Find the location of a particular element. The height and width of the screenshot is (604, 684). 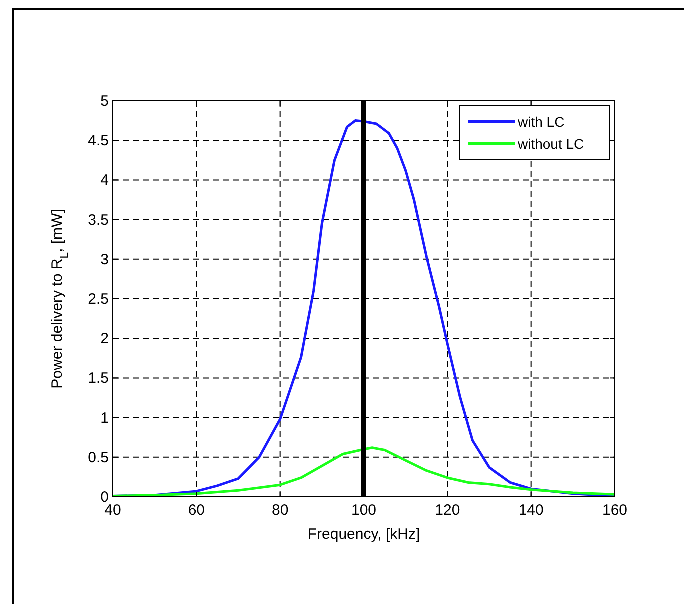

x-tick-label: 160 is located at coordinates (615, 510).